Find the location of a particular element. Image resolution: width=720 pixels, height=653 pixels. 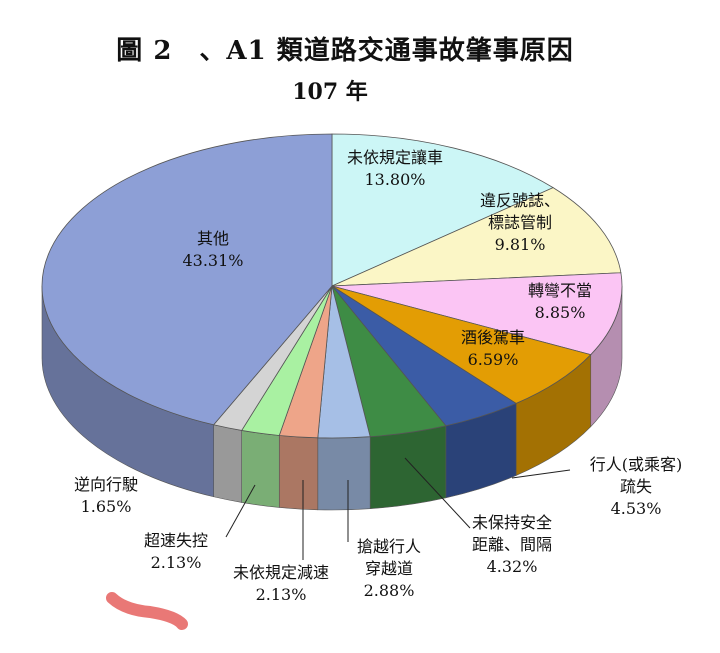

slice-label-0: 未依規定讓車 is located at coordinates (395, 157).